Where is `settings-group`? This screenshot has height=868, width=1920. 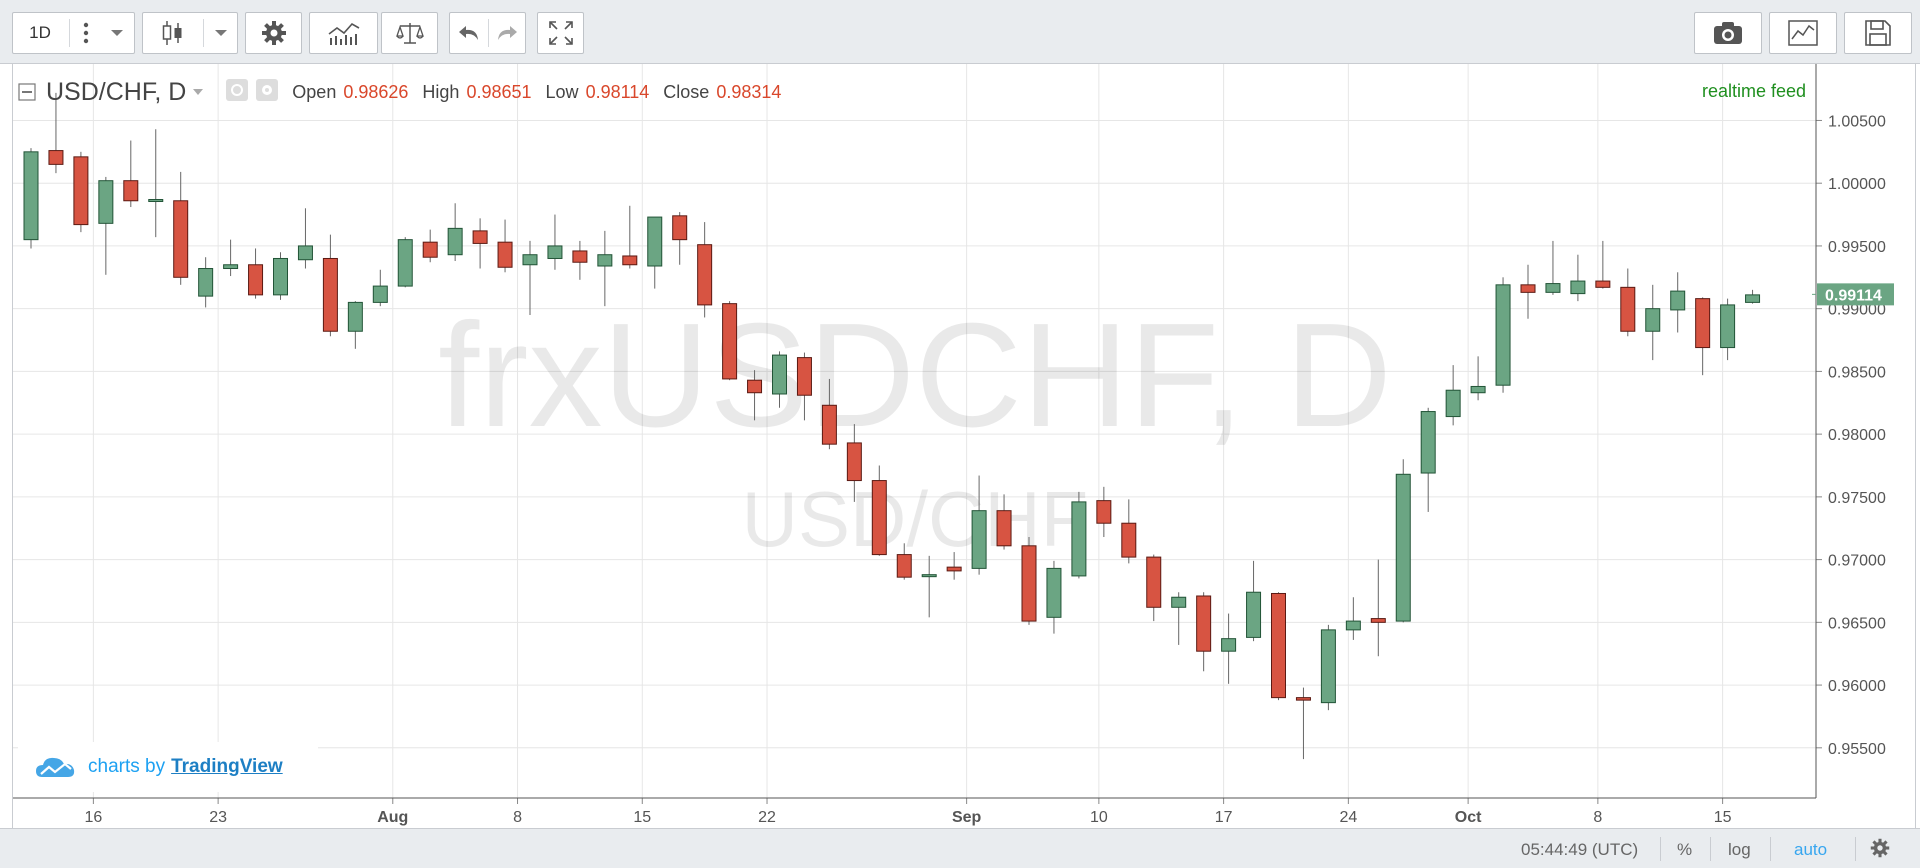
settings-group is located at coordinates (273, 33).